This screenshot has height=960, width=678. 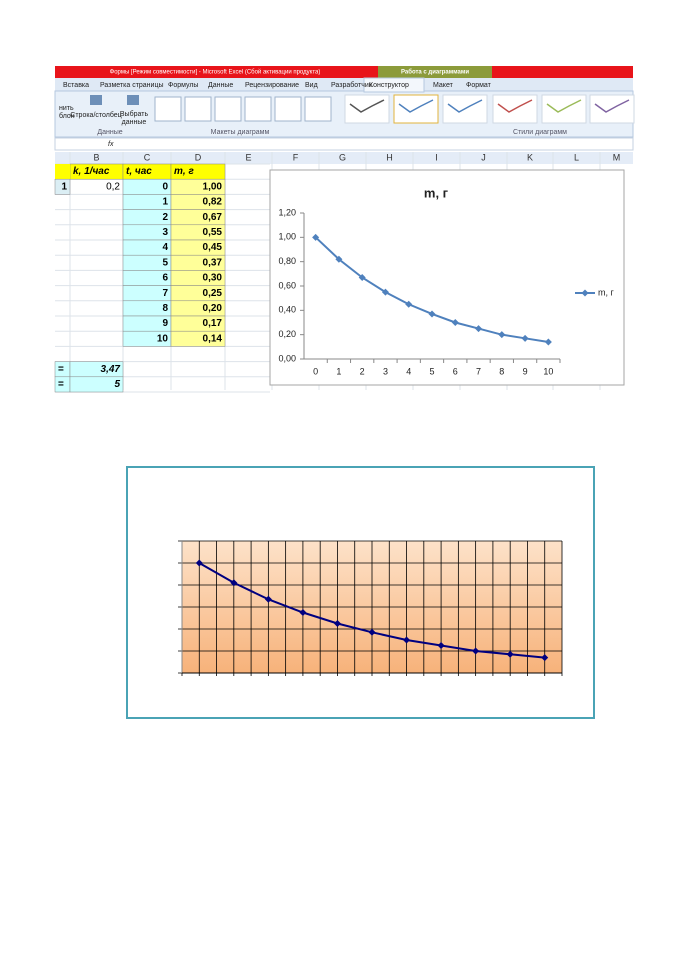 I want to click on group-label: Макеты диаграмм, so click(x=240, y=132).